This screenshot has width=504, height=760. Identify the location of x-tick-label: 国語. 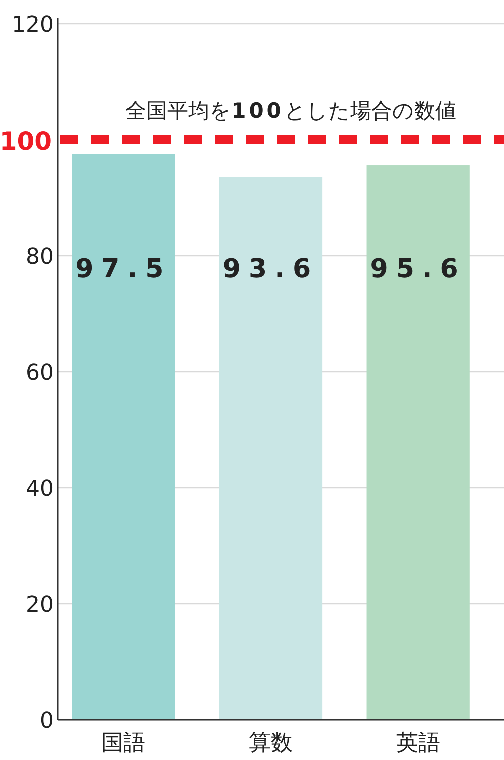
(124, 743).